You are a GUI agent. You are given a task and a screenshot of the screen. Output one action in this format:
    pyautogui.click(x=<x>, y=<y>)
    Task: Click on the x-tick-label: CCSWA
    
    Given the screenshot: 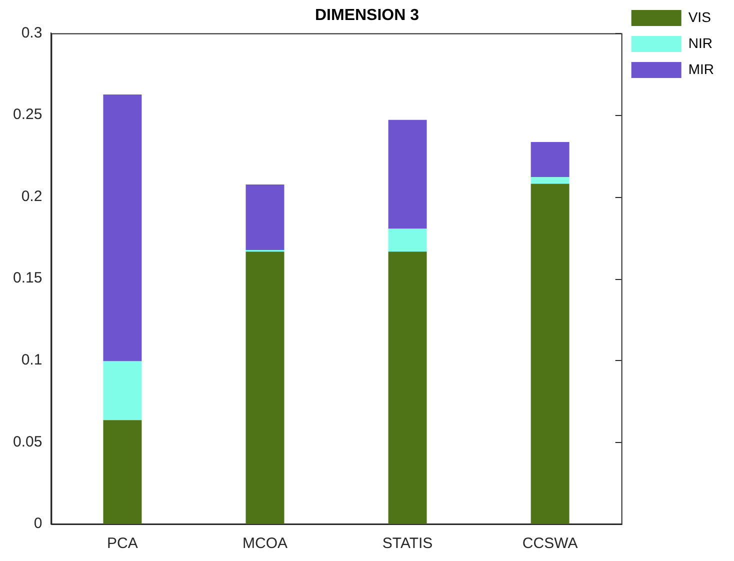 What is the action you would take?
    pyautogui.click(x=550, y=543)
    